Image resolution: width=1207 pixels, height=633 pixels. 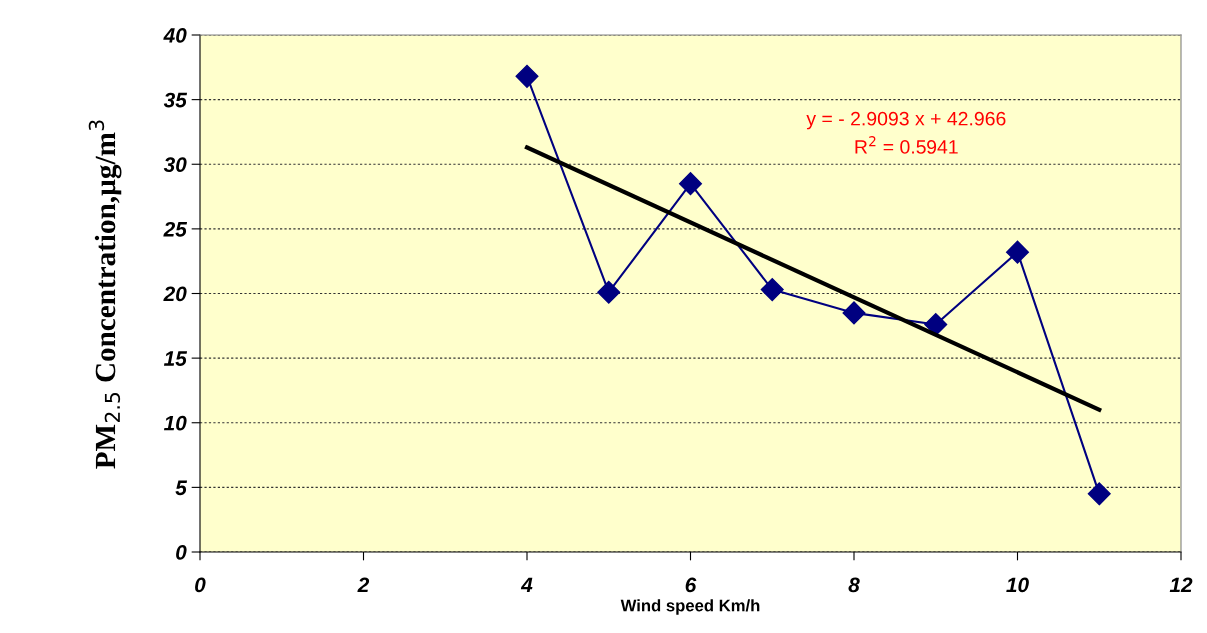 What do you see at coordinates (175, 35) in the screenshot?
I see `y-tick-label: 40` at bounding box center [175, 35].